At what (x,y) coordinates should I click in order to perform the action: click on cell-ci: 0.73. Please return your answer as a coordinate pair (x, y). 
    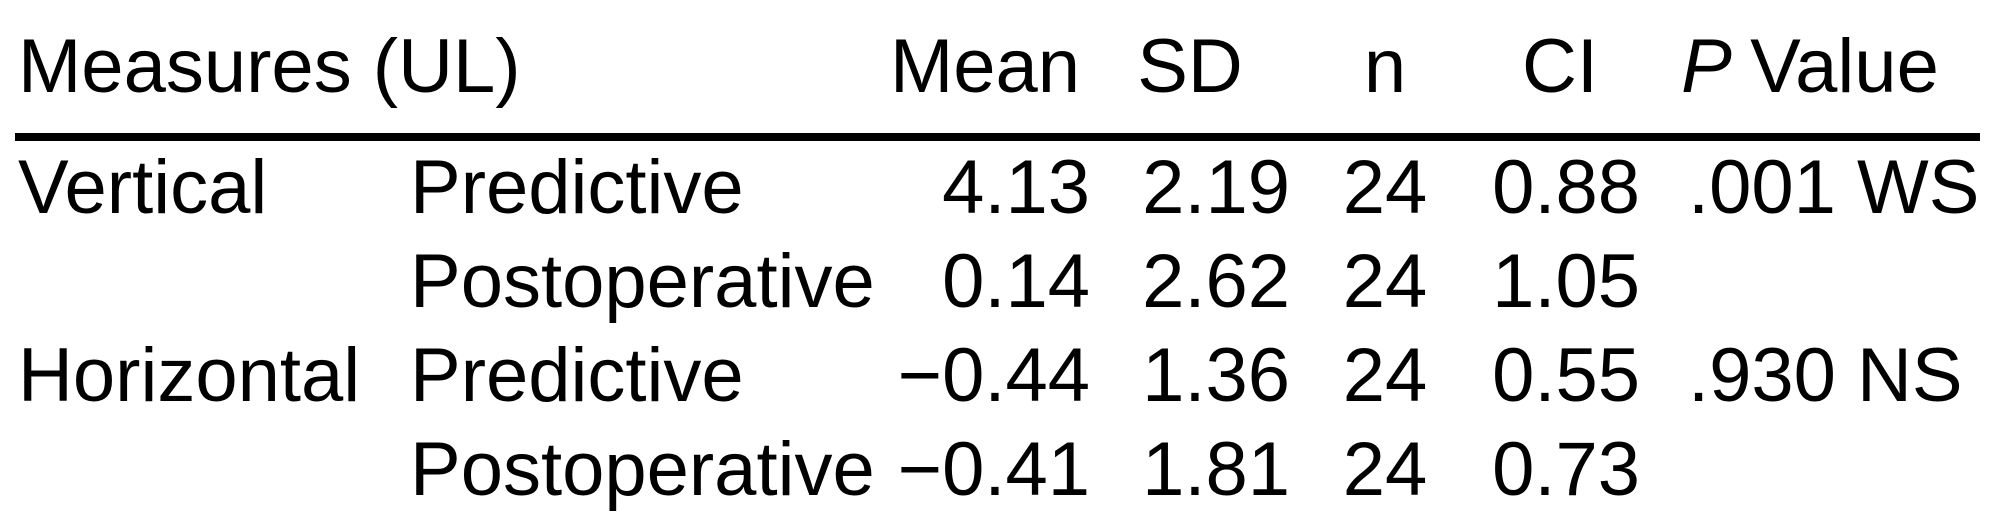
    Looking at the image, I should click on (1566, 469).